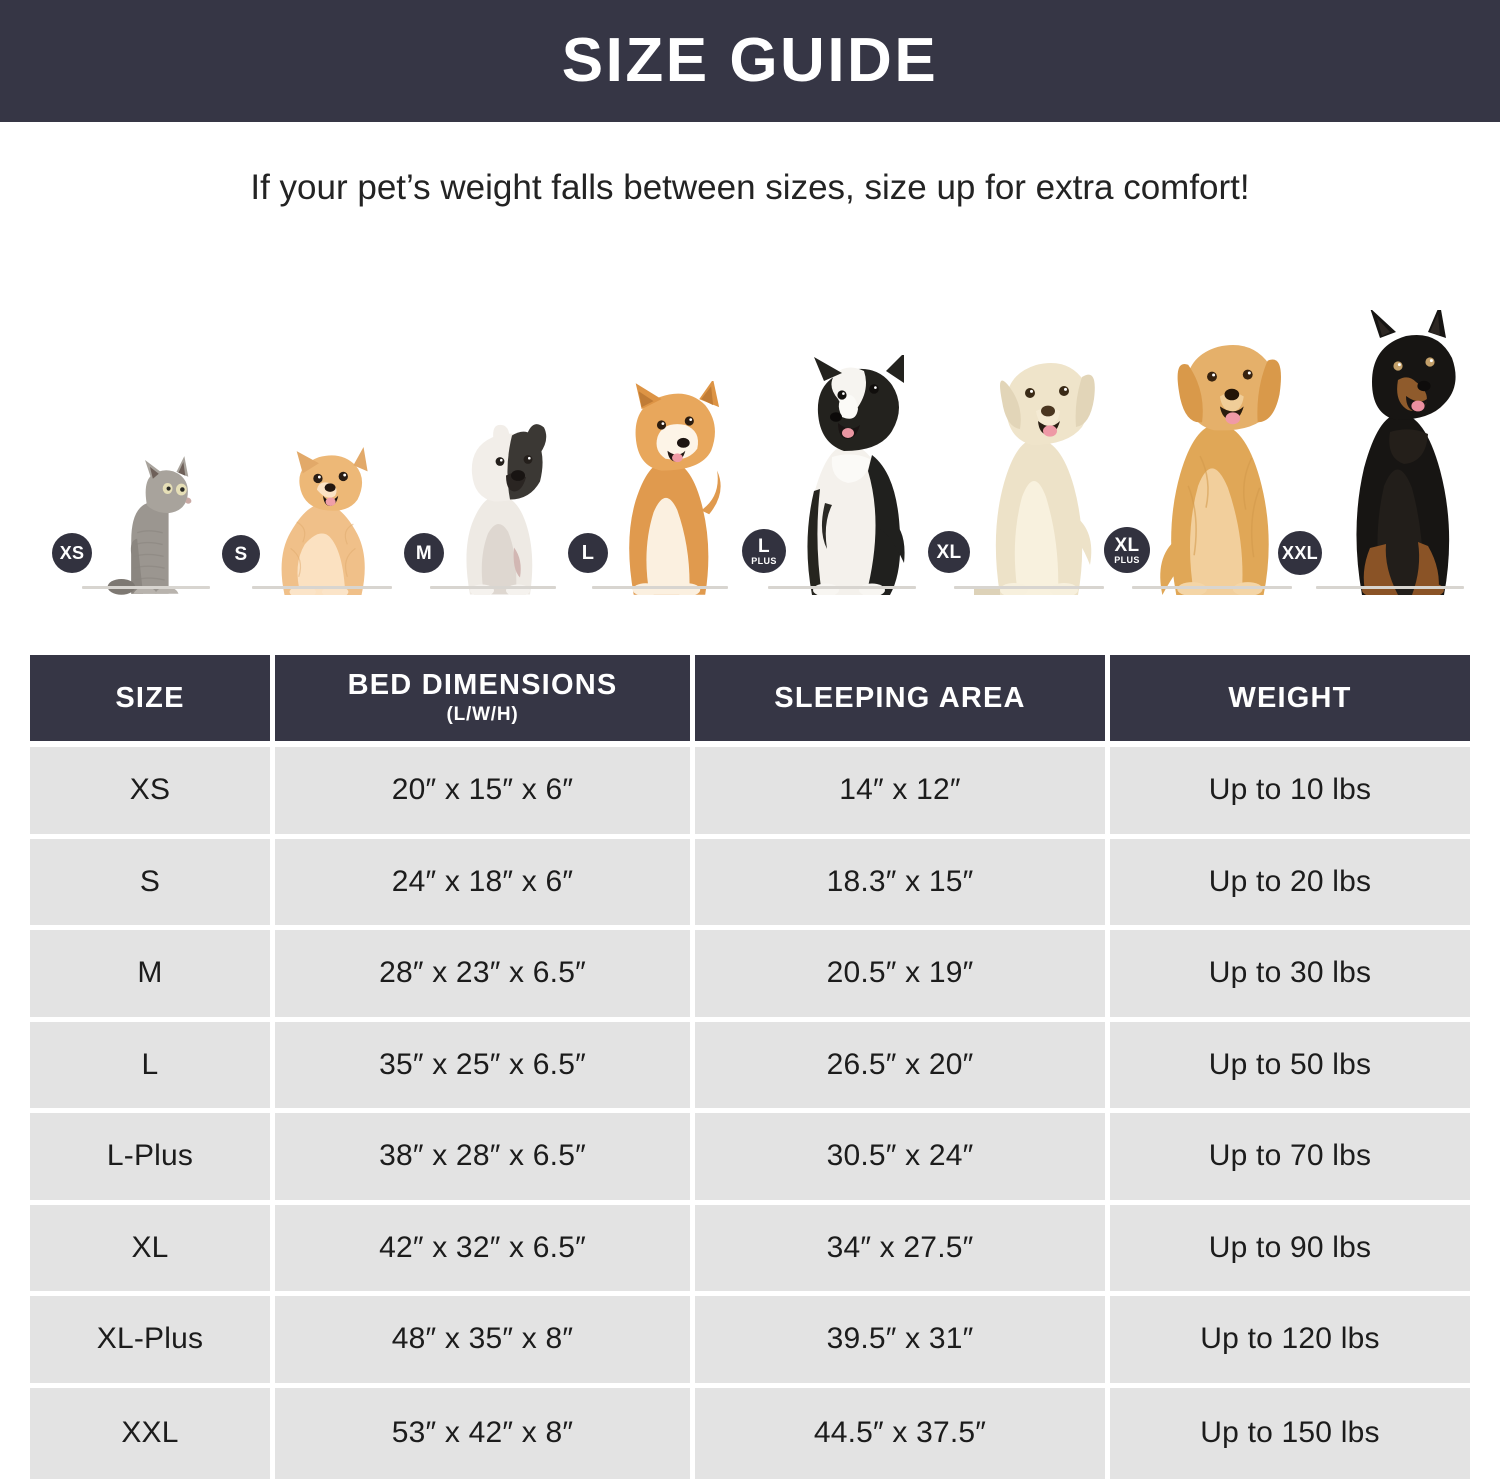  Describe the element at coordinates (150, 1339) in the screenshot. I see `table-cell-size-text: XL-Plus` at that location.